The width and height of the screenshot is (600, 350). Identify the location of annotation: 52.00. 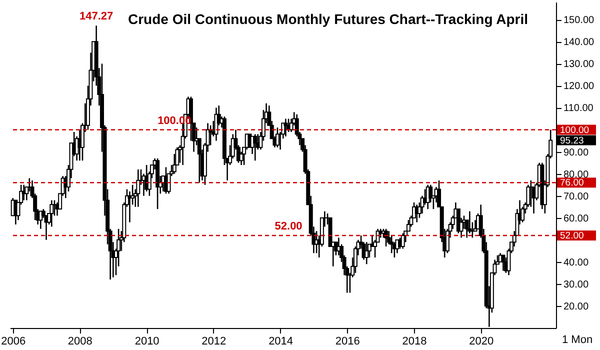
(288, 226).